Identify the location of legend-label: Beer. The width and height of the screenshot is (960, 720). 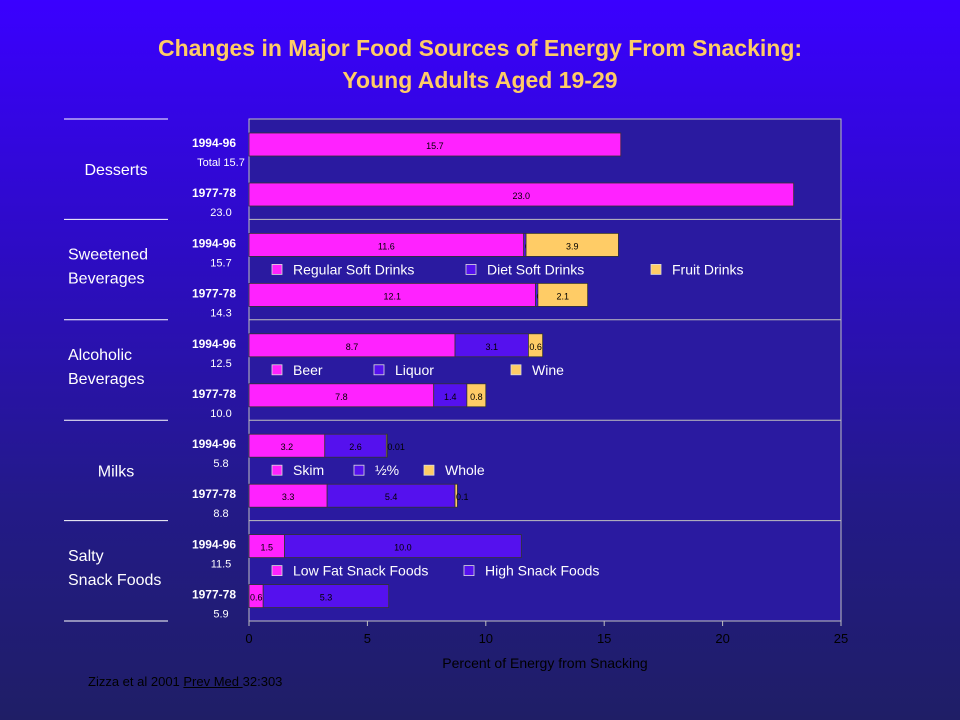
(308, 370).